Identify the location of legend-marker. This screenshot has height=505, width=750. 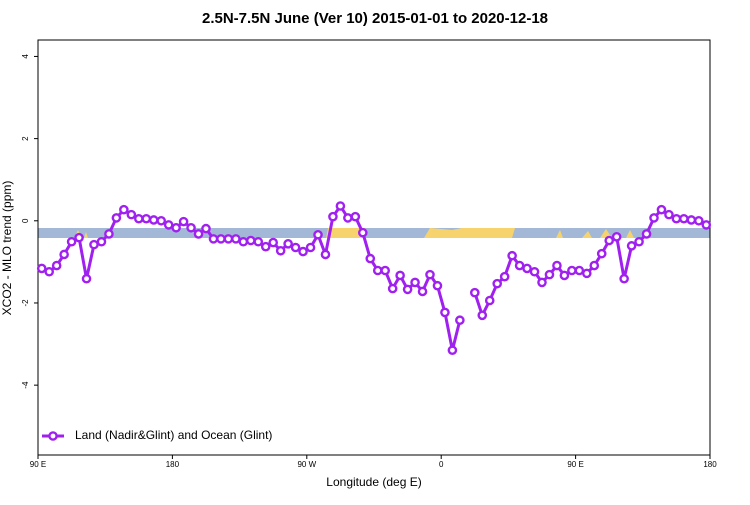
(53, 436).